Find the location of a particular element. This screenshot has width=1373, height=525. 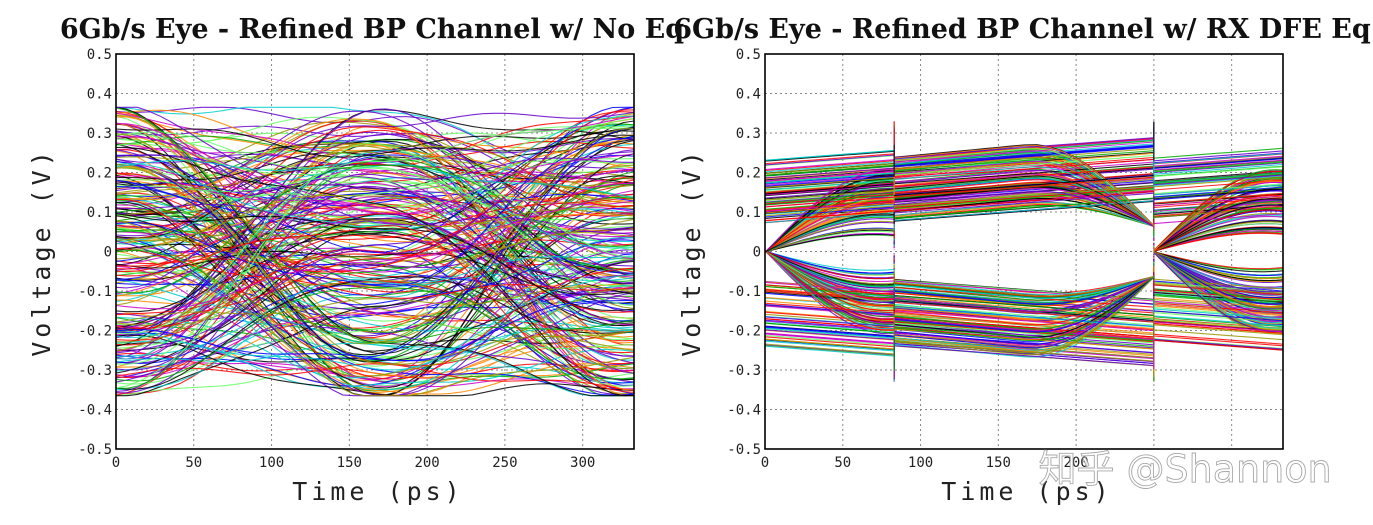

right-y-tick-labels: 0.5 0.4 0.3 0.2 0.1 0 -0.1 -0.2 -0.3 -0.4 -0.5 is located at coordinates (744, 252).